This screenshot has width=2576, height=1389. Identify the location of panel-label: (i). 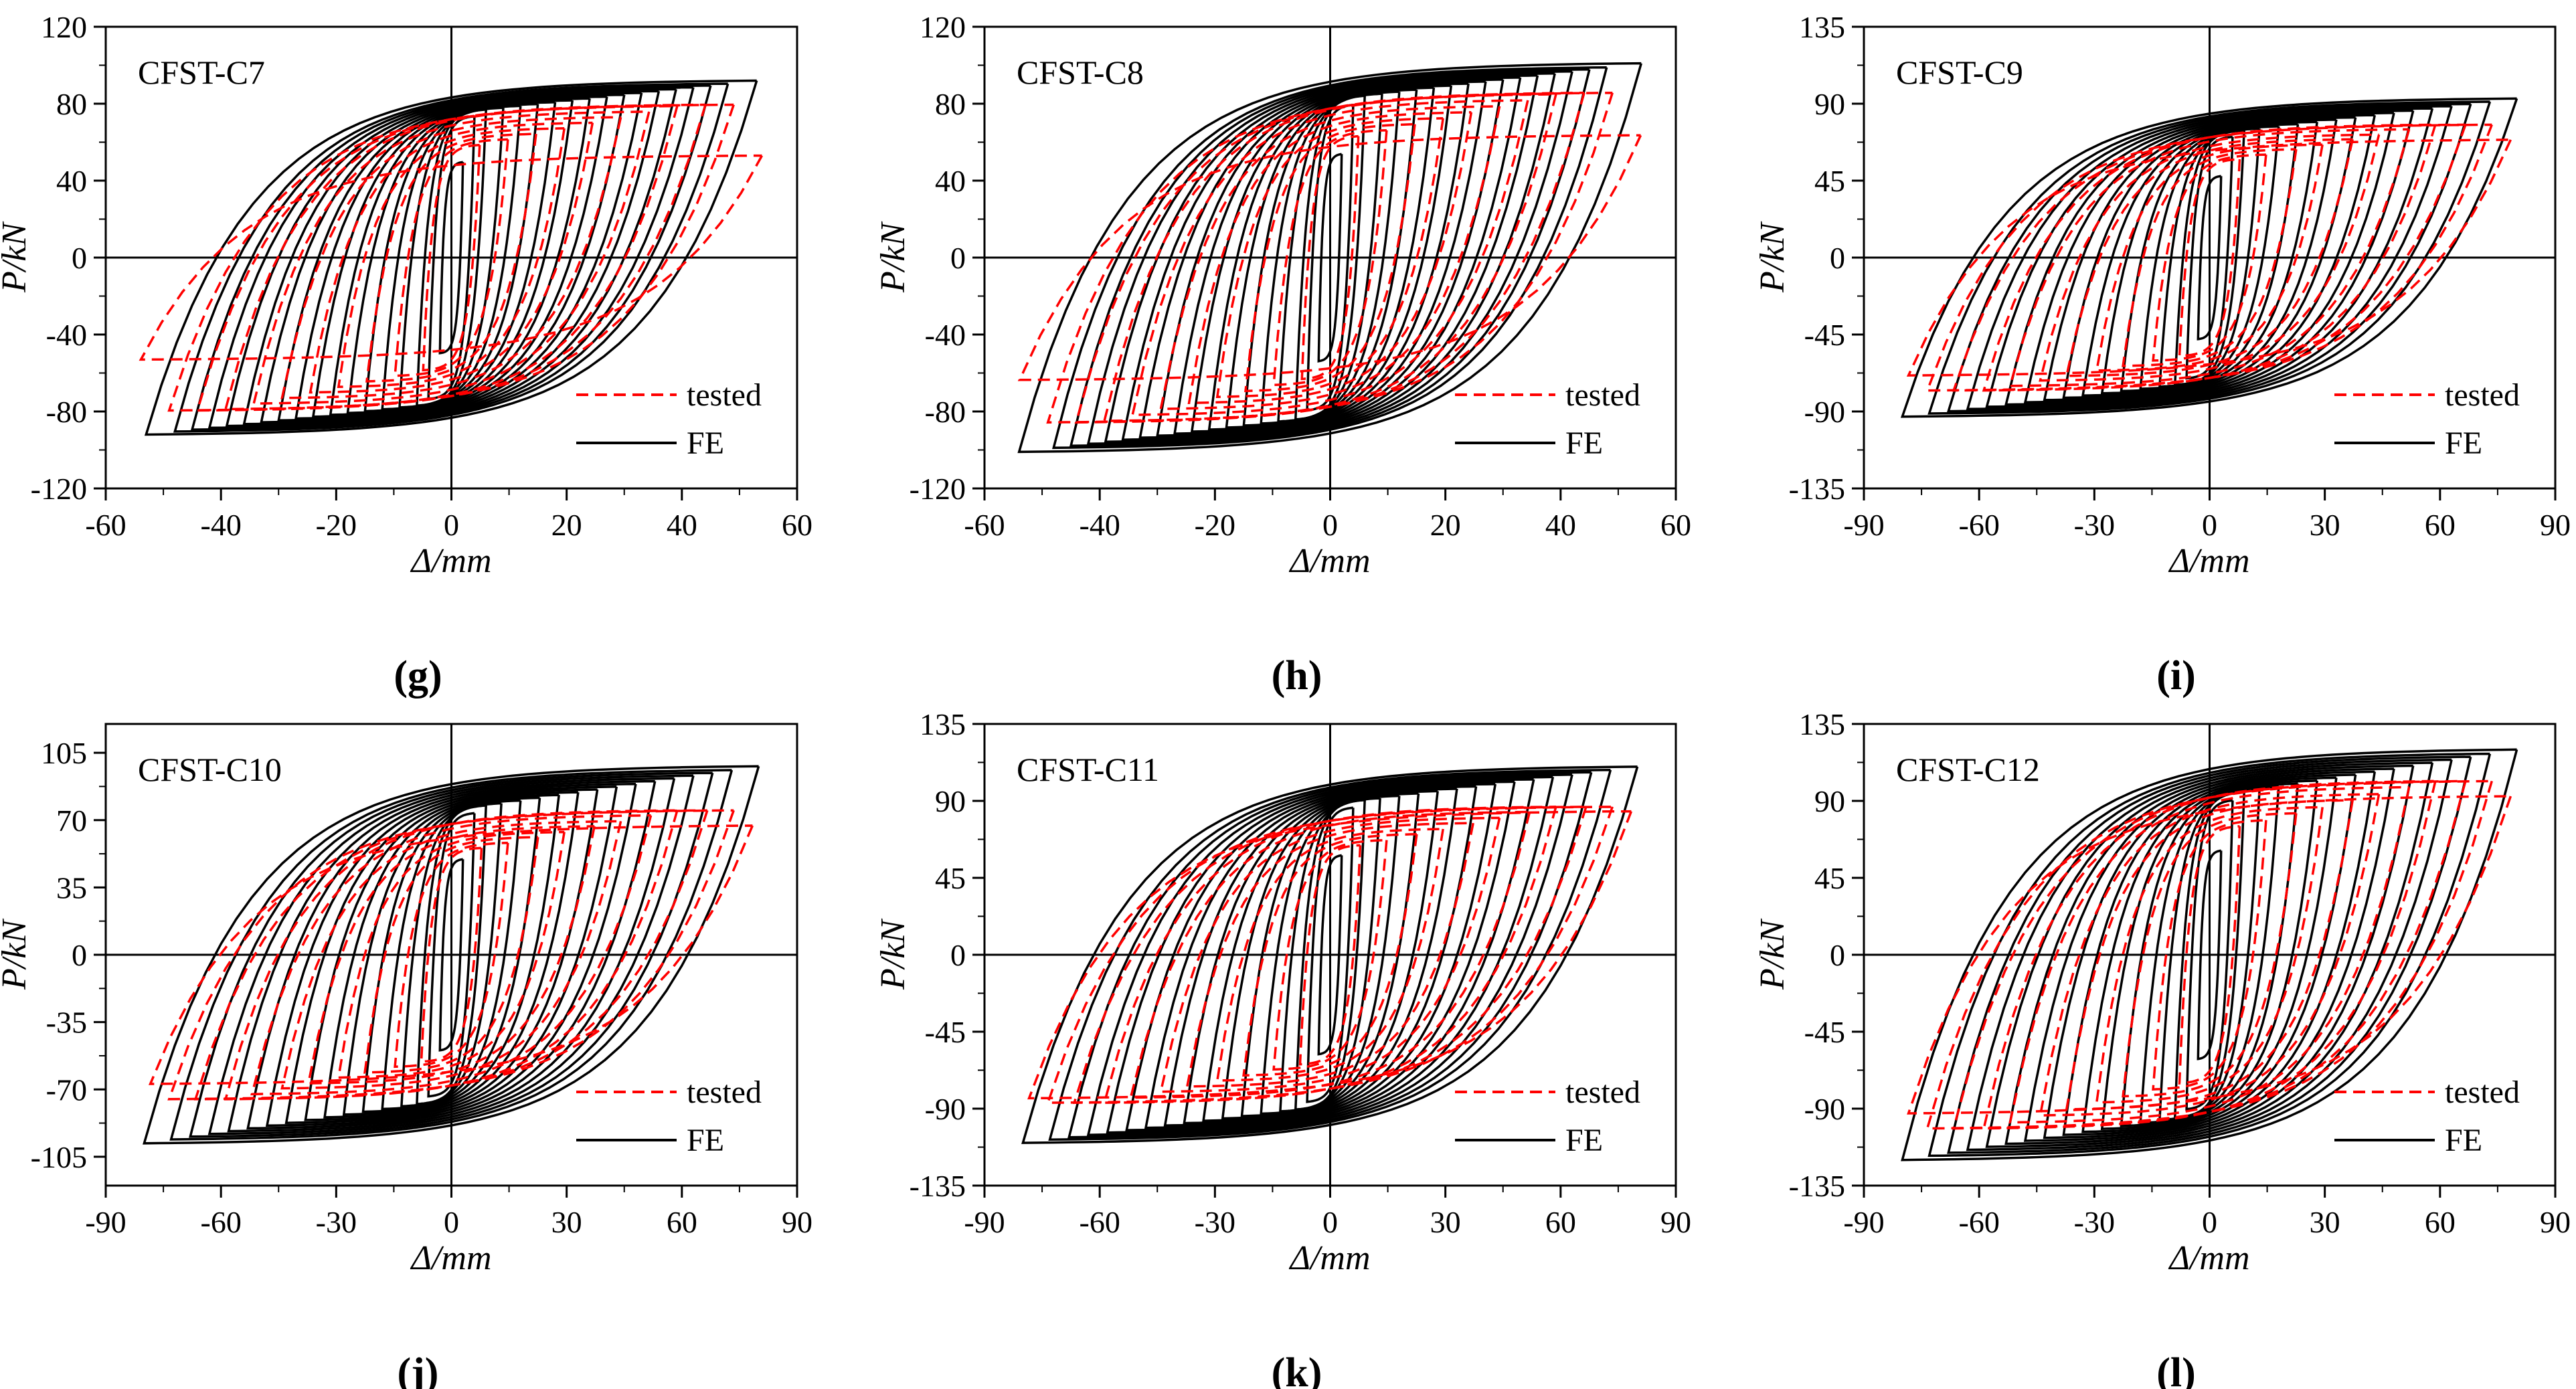
(2176, 676).